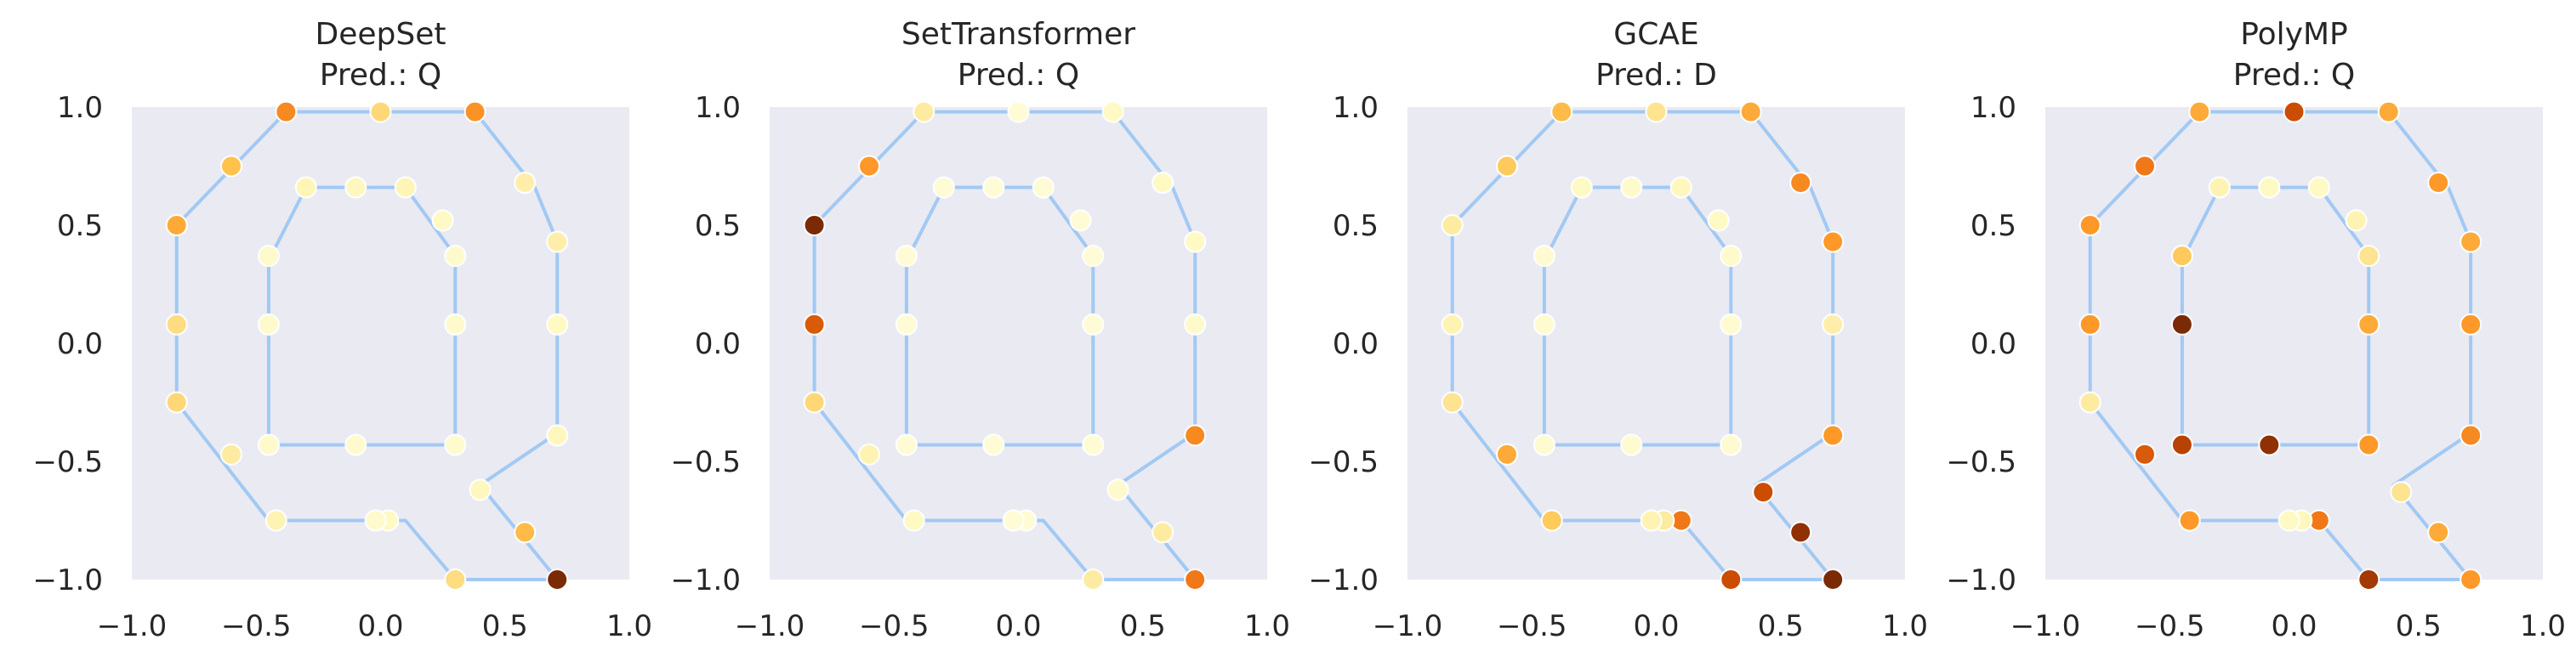 Image resolution: width=2576 pixels, height=662 pixels. I want to click on x-tick-label: −1.0, so click(2045, 626).